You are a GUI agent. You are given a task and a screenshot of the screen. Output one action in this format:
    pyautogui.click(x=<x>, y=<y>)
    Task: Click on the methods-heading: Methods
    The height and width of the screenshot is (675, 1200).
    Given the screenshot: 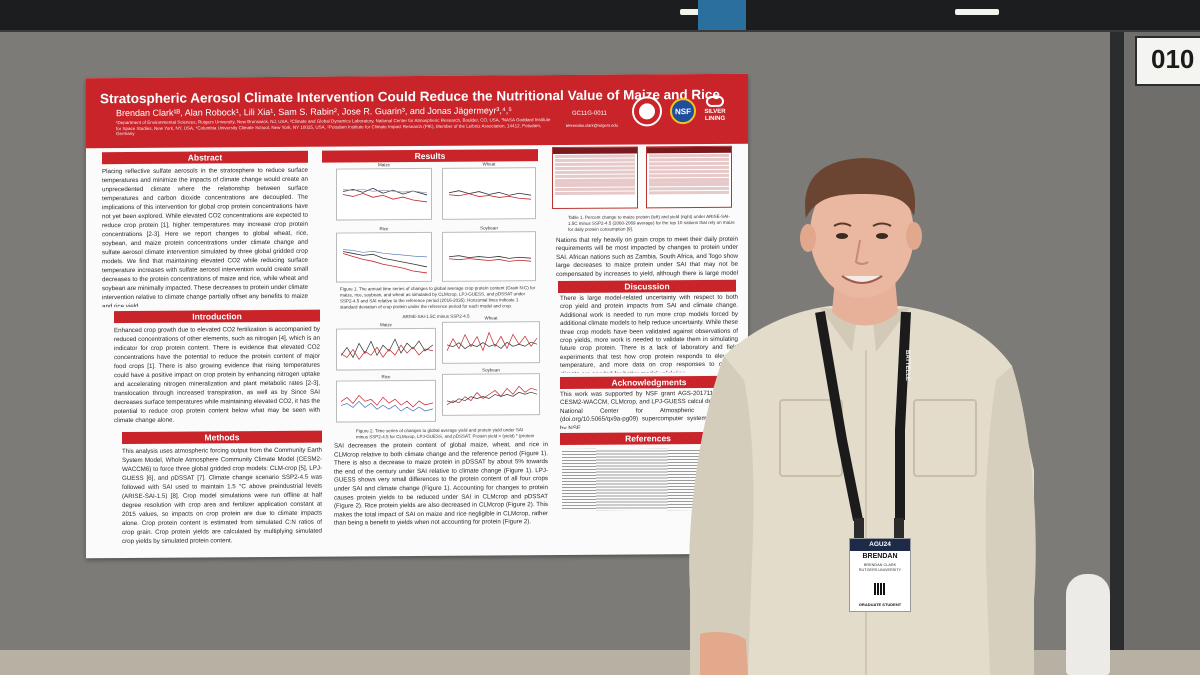 What is the action you would take?
    pyautogui.click(x=222, y=437)
    